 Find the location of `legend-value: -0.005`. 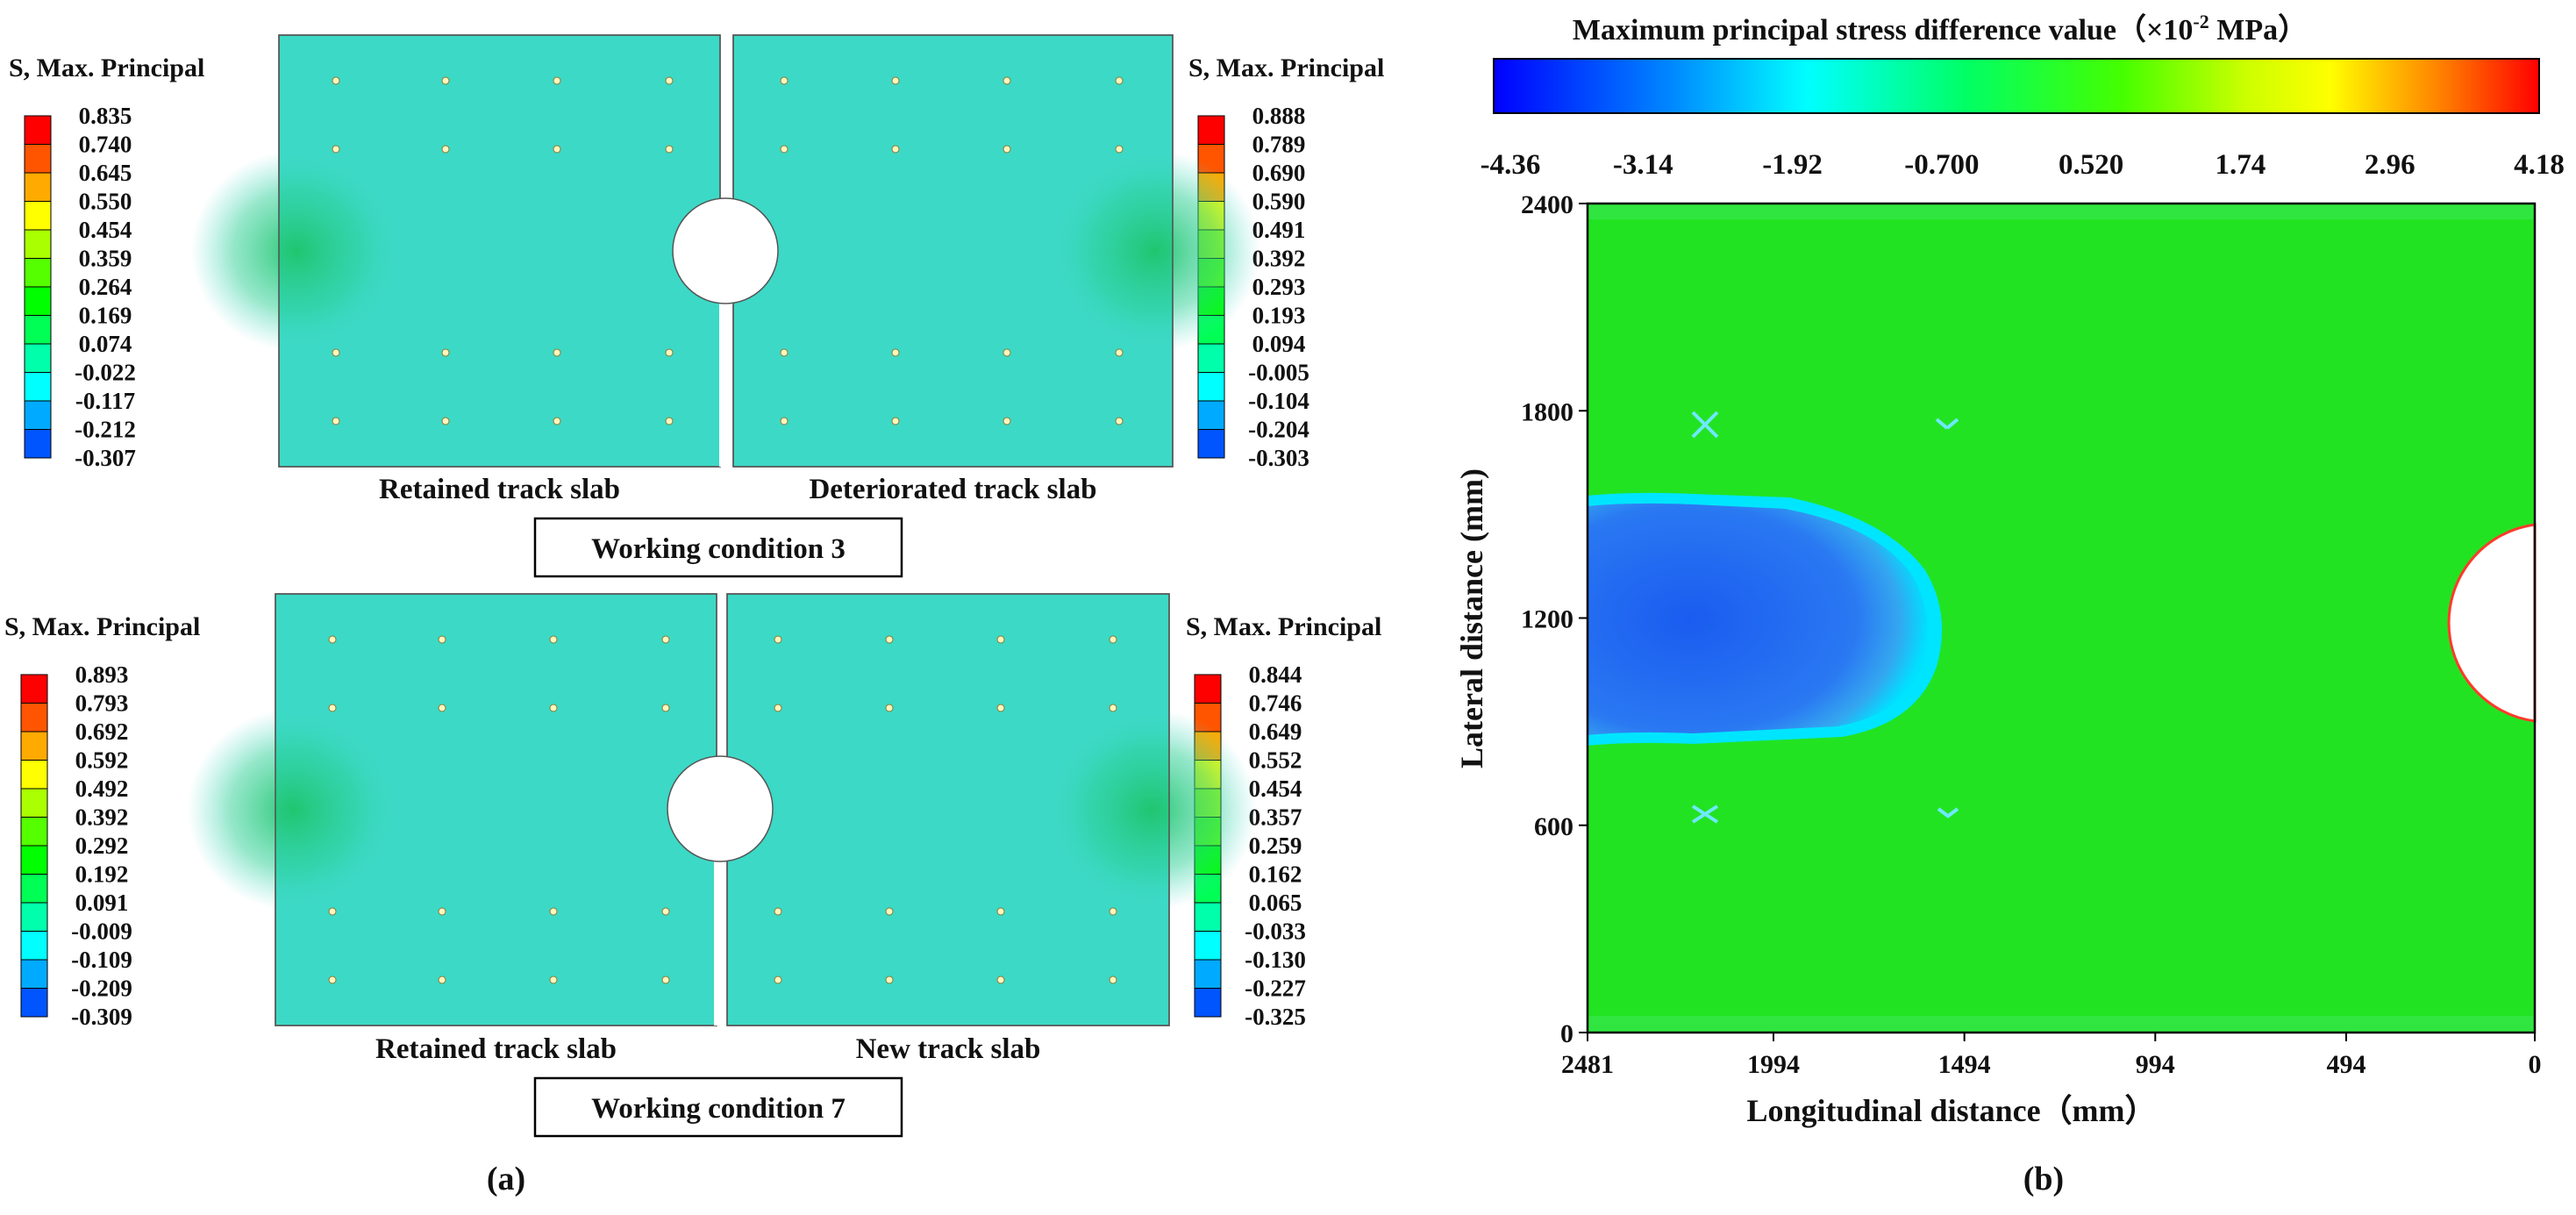

legend-value: -0.005 is located at coordinates (1279, 373).